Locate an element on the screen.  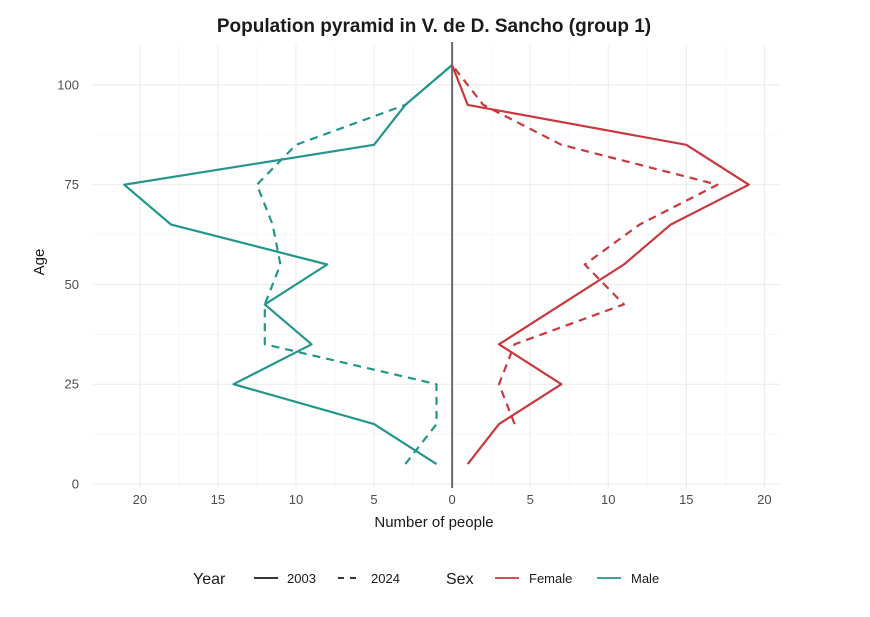
y-tick-label: 50 is located at coordinates (72, 284).